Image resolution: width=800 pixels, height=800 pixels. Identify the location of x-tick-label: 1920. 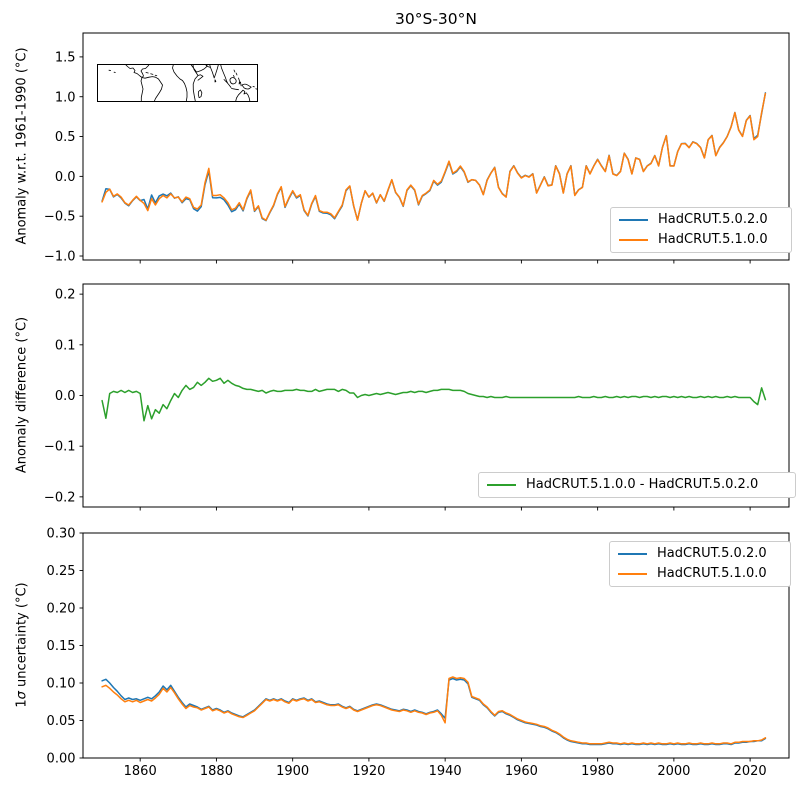
(368, 771).